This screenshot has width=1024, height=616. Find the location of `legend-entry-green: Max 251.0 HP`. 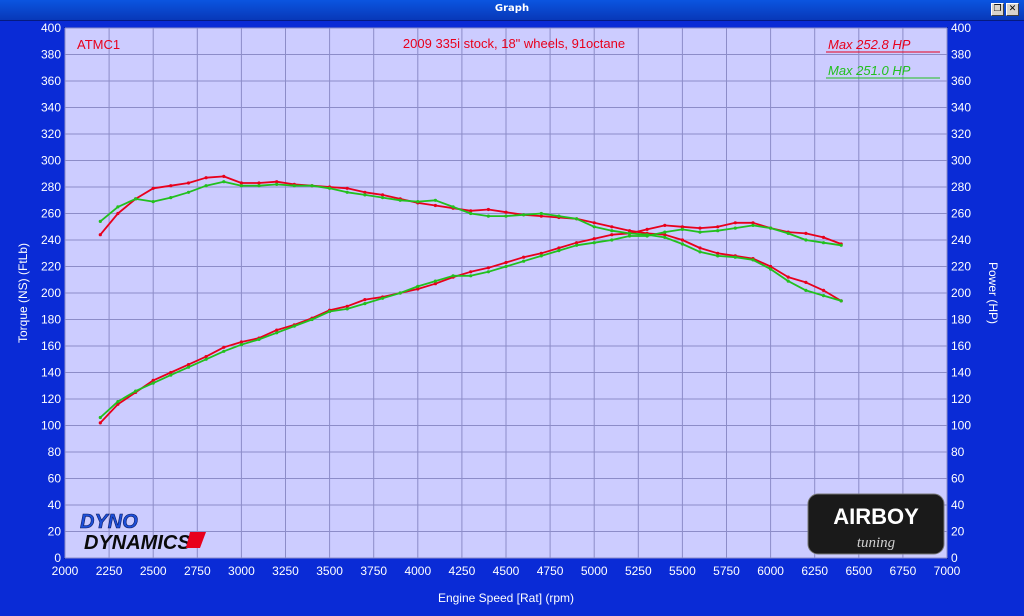

legend-entry-green: Max 251.0 HP is located at coordinates (869, 70).